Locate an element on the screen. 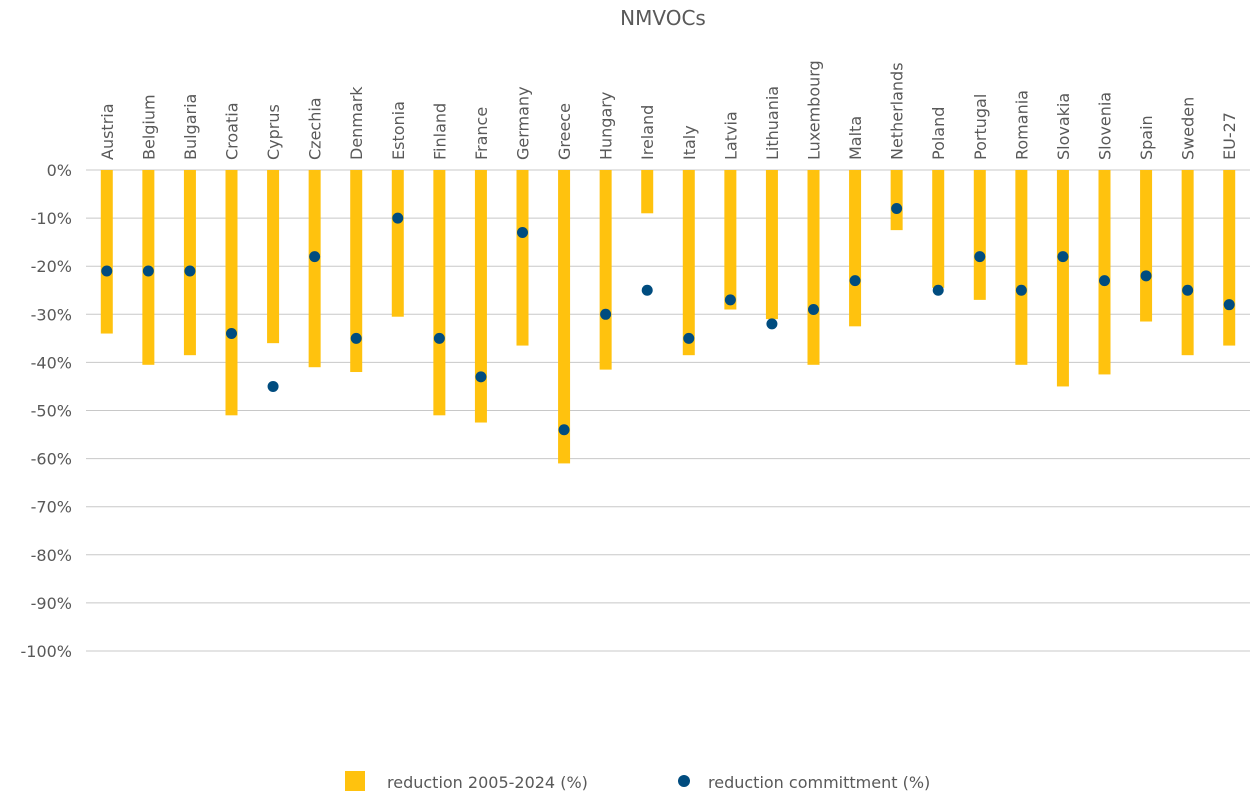  y-tick-label: -80% is located at coordinates (51, 555).